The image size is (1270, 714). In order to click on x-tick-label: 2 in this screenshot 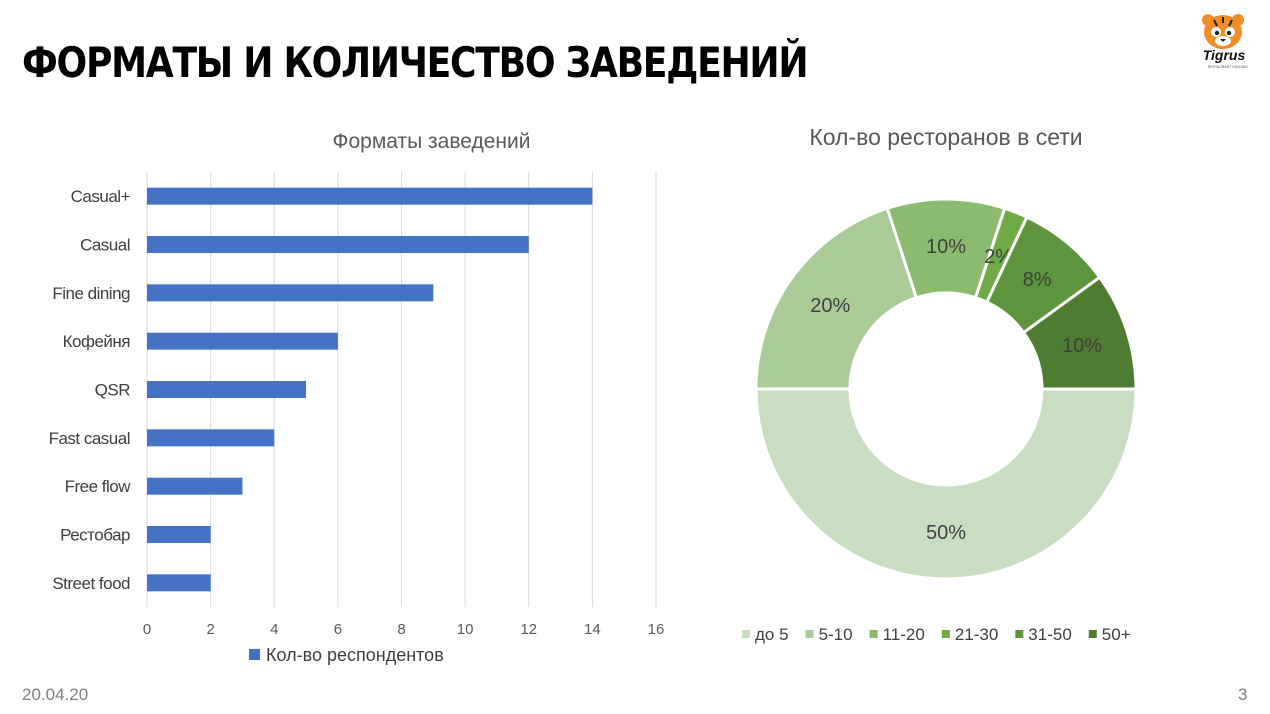, I will do `click(210, 629)`.